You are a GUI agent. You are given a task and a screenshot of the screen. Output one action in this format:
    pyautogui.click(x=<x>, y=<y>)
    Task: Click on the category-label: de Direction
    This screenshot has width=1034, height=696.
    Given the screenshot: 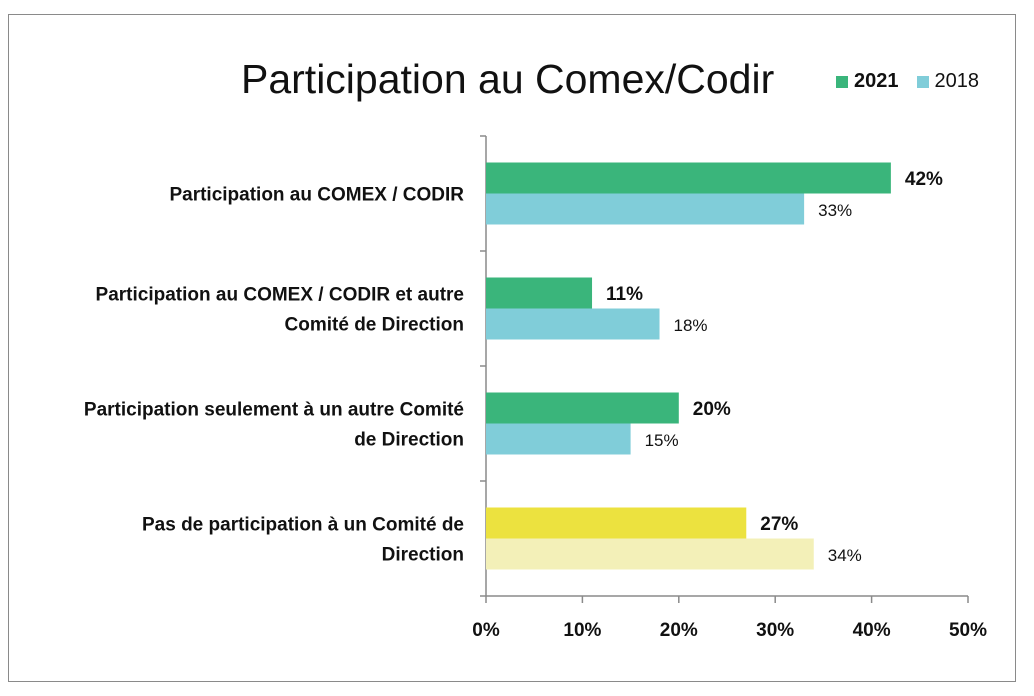 What is the action you would take?
    pyautogui.click(x=409, y=440)
    